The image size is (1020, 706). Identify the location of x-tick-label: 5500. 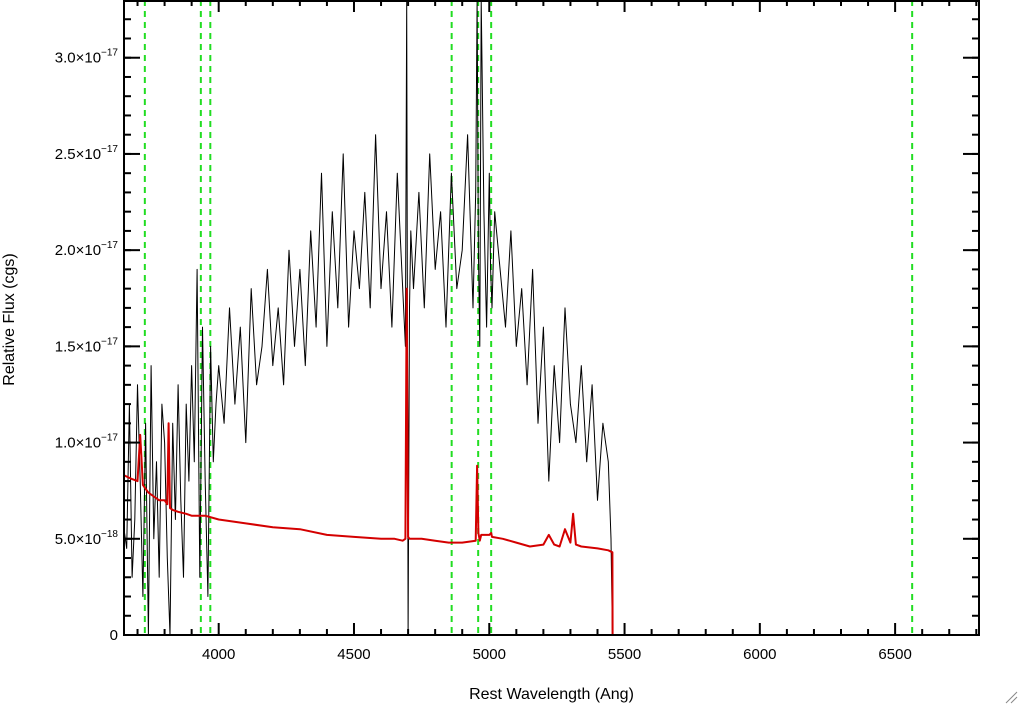
(624, 654).